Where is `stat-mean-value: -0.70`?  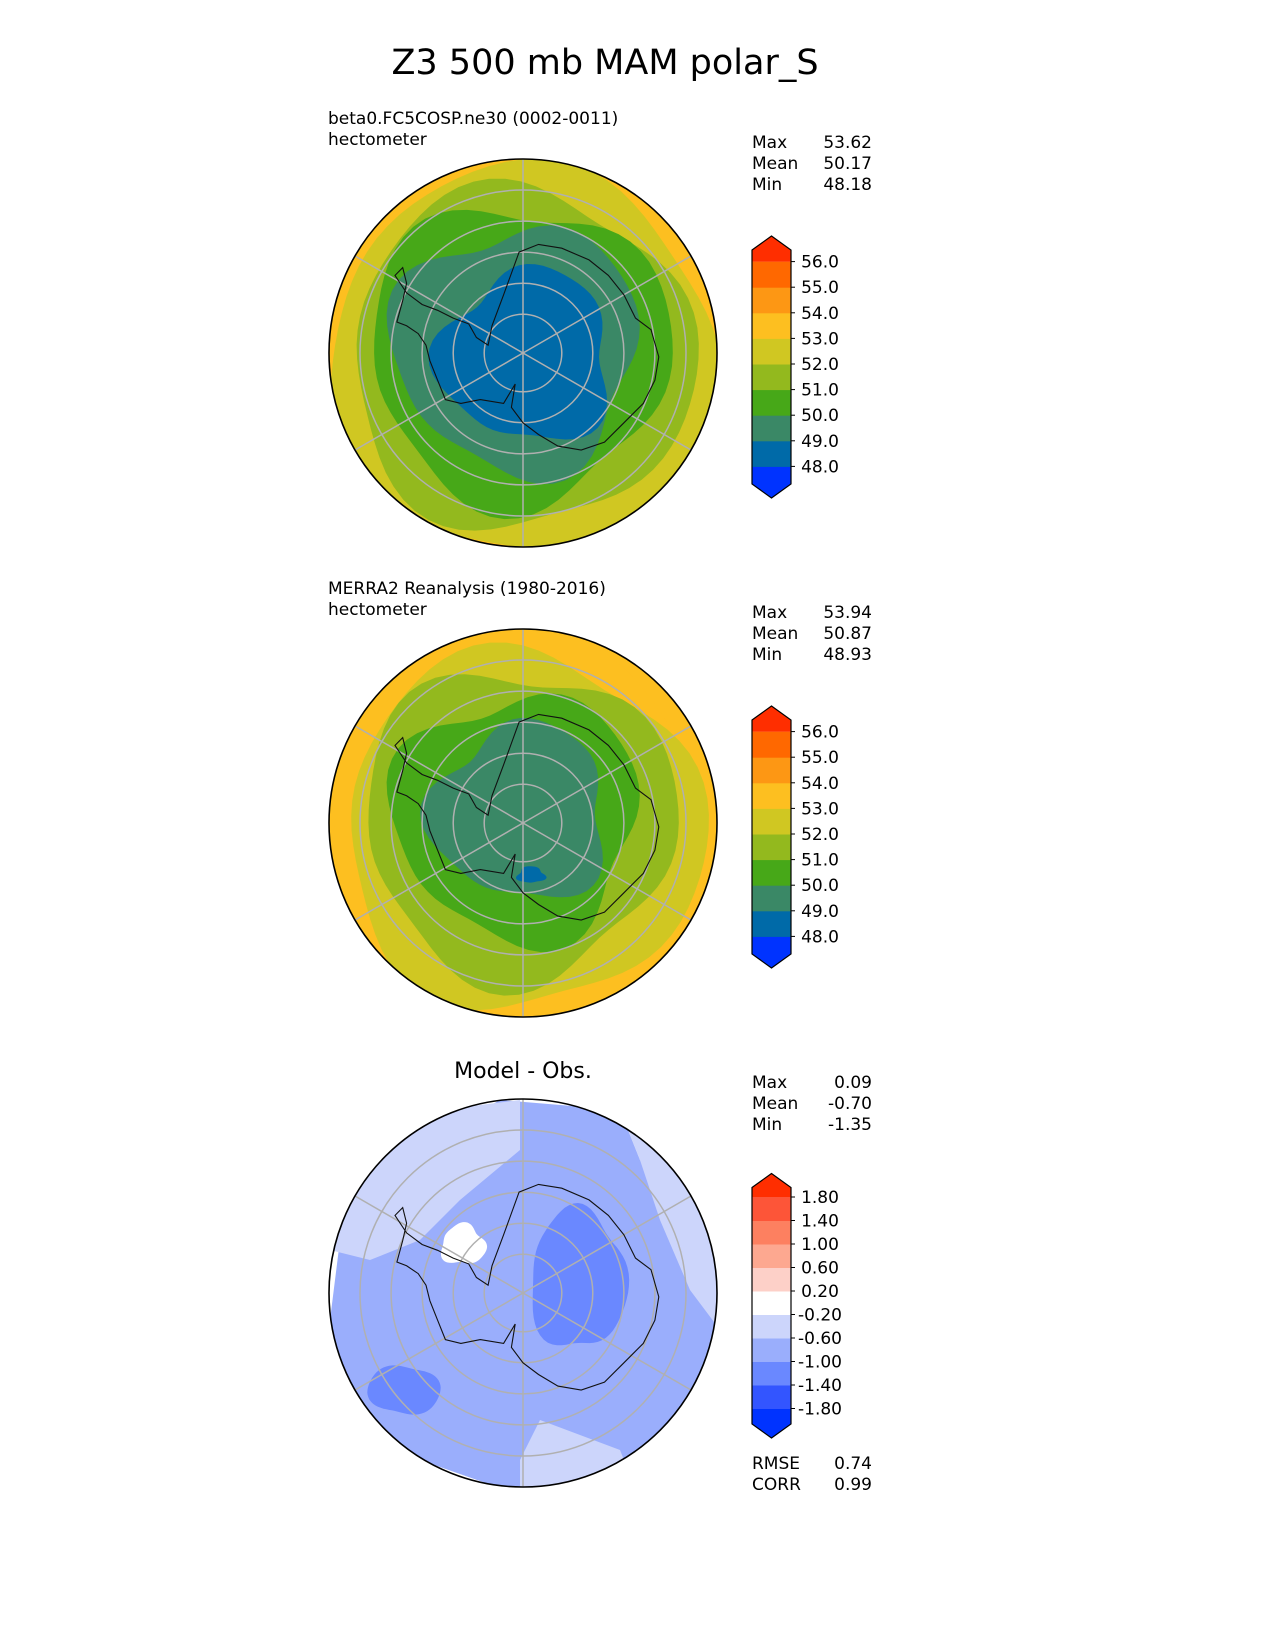
stat-mean-value: -0.70 is located at coordinates (850, 1104).